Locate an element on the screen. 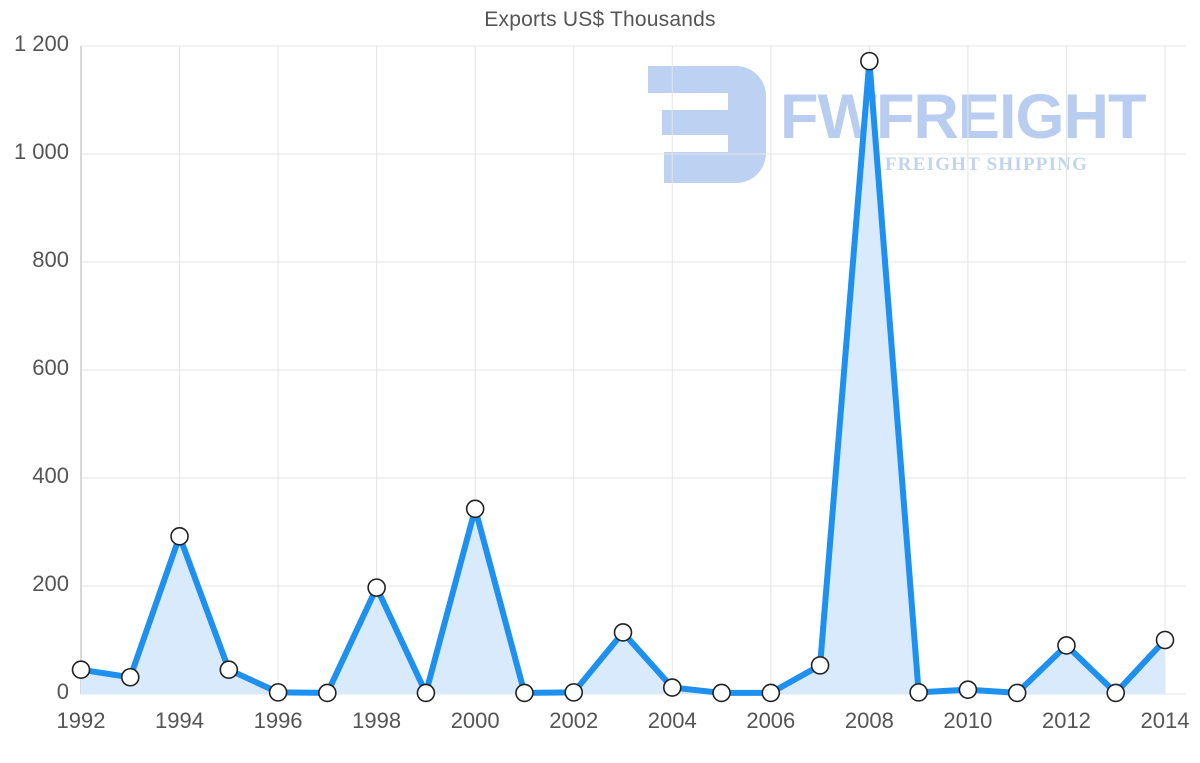  y-axis-tick-label: 200 is located at coordinates (50, 583).